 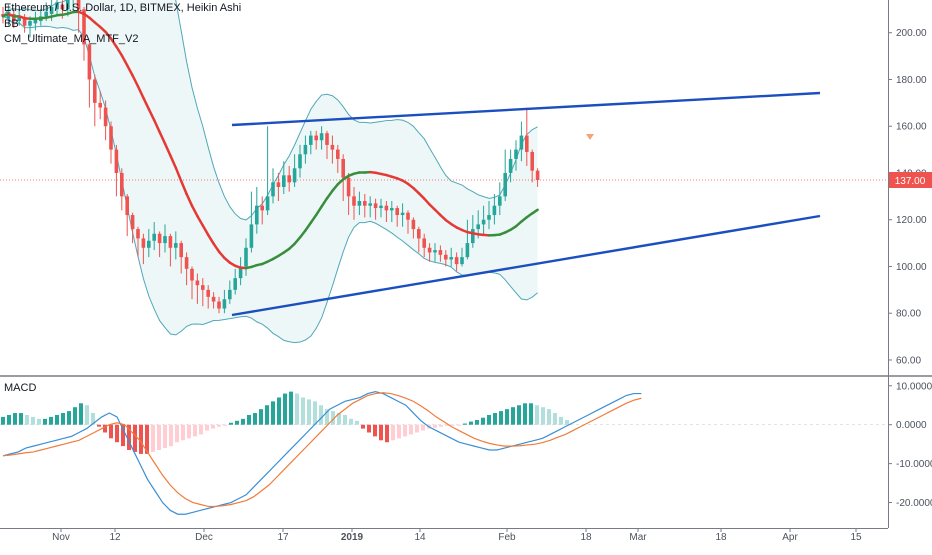 I want to click on current-price-label: 137.00, so click(x=910, y=181).